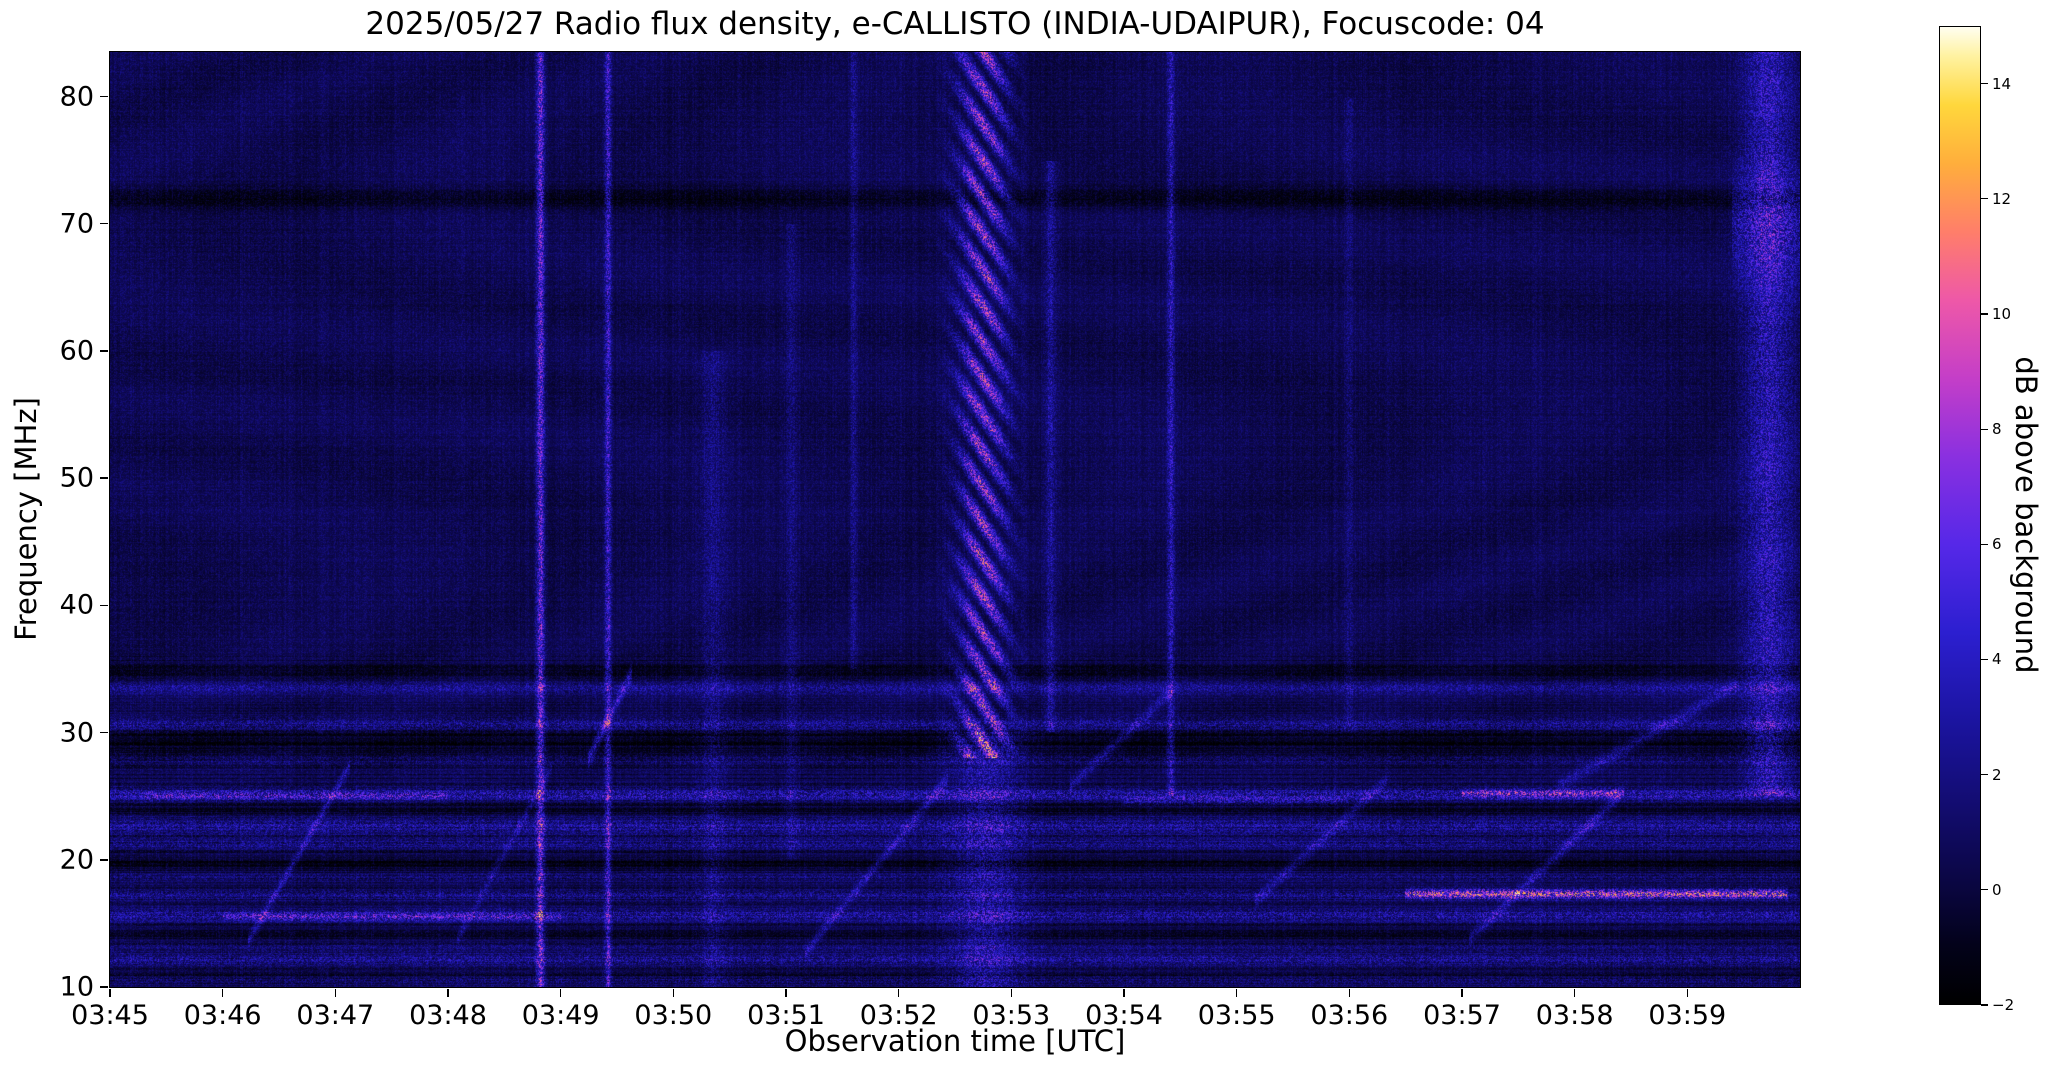  What do you see at coordinates (2002, 198) in the screenshot?
I see `colorbar-tick-label: 12` at bounding box center [2002, 198].